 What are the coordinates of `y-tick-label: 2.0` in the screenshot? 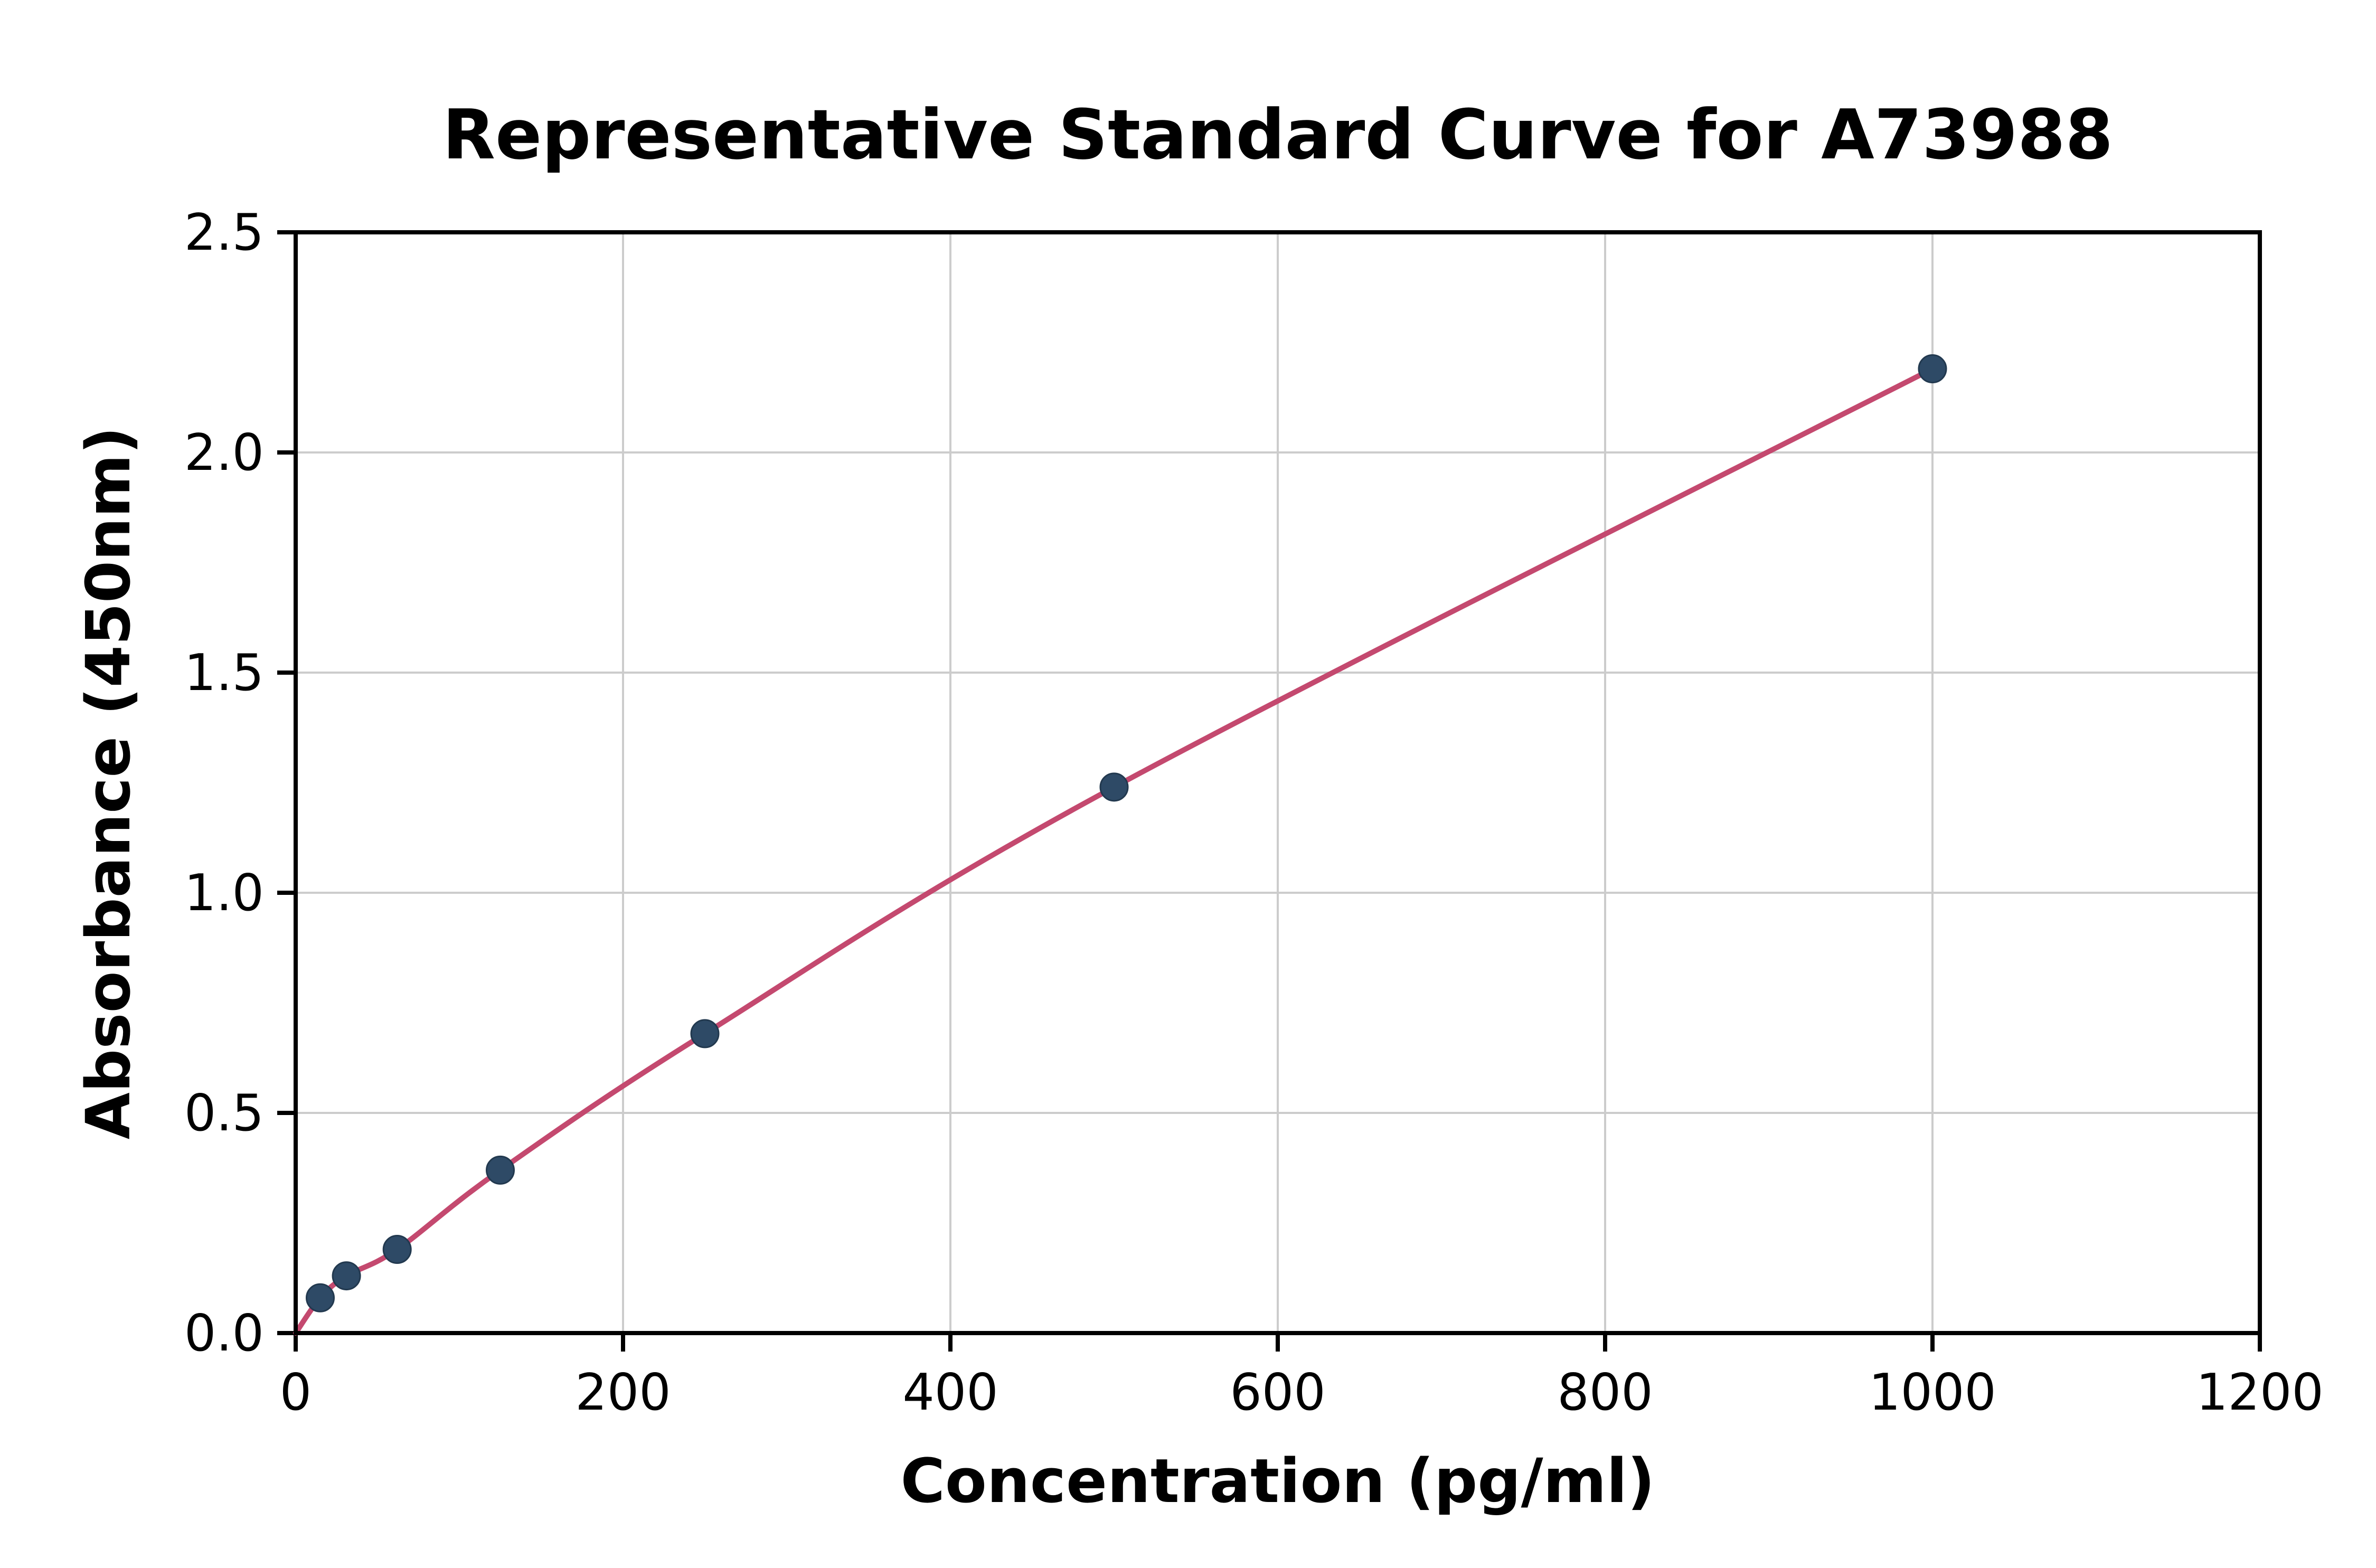 It's located at (224, 453).